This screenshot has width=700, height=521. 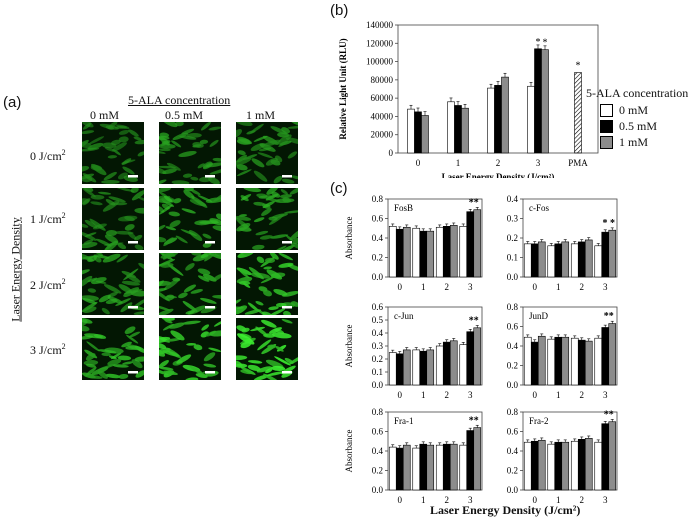 What do you see at coordinates (403, 208) in the screenshot?
I see `chart-title: FosB` at bounding box center [403, 208].